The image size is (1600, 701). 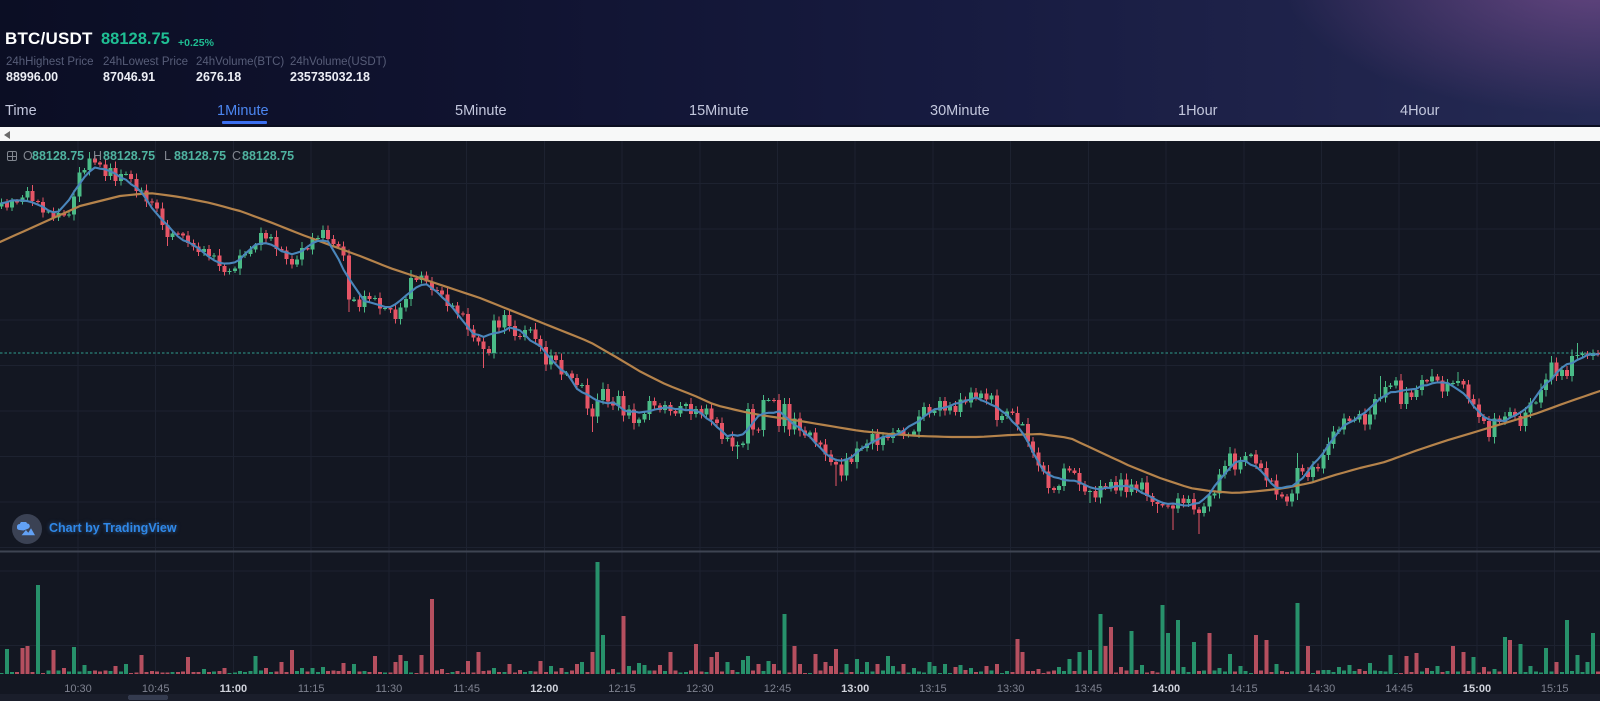 What do you see at coordinates (234, 689) in the screenshot?
I see `svg-text: 11:00` at bounding box center [234, 689].